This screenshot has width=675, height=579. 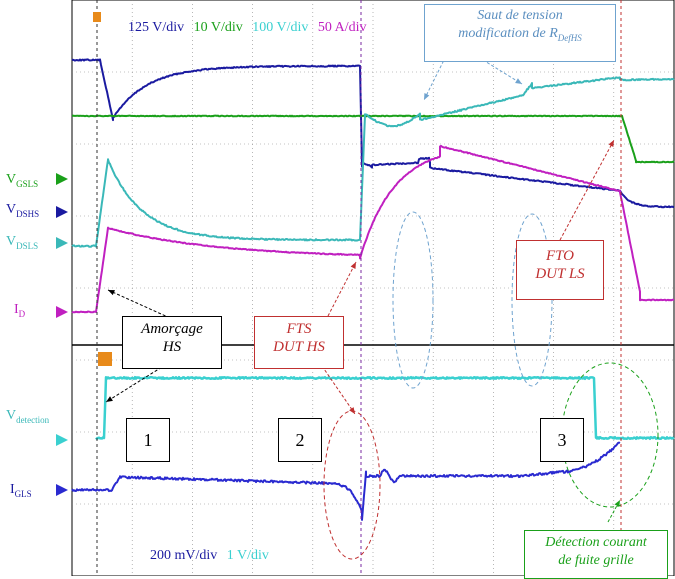 What do you see at coordinates (156, 27) in the screenshot?
I see `scale-vdshs: 125 V/div` at bounding box center [156, 27].